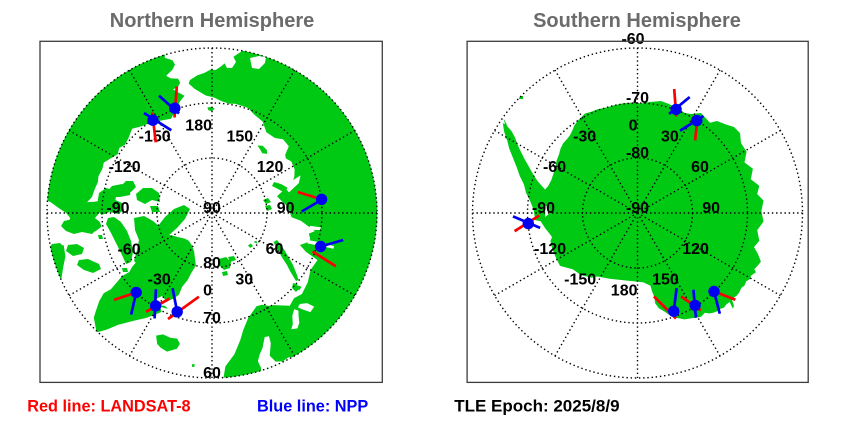 Image resolution: width=850 pixels, height=425 pixels. I want to click on svg-text: Red line: LANDSAT-8, so click(108, 407).